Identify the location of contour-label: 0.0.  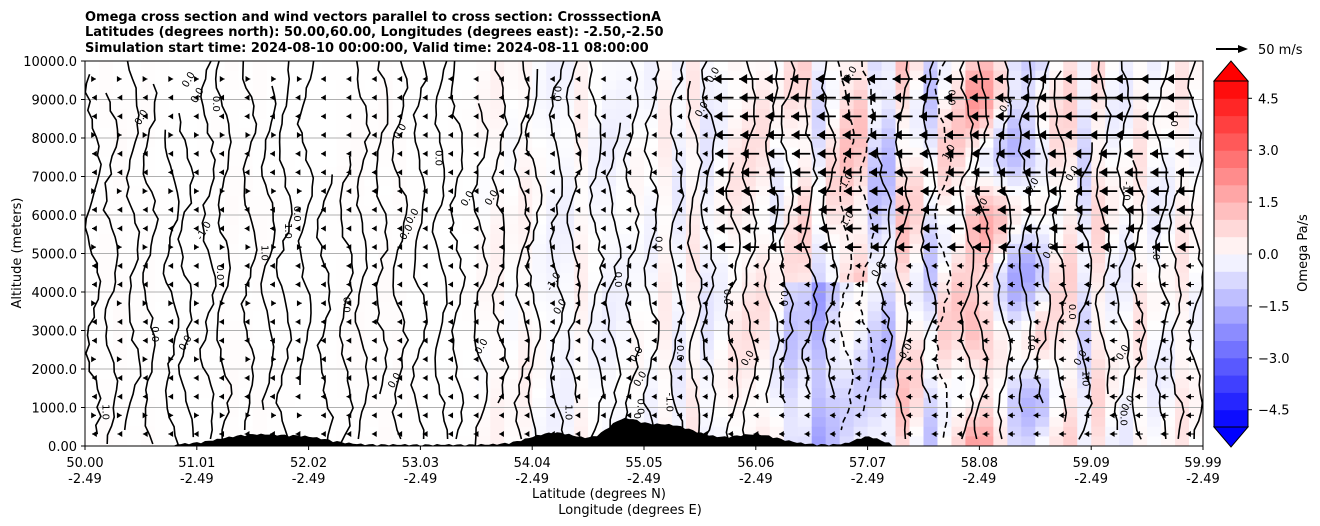
(346, 305).